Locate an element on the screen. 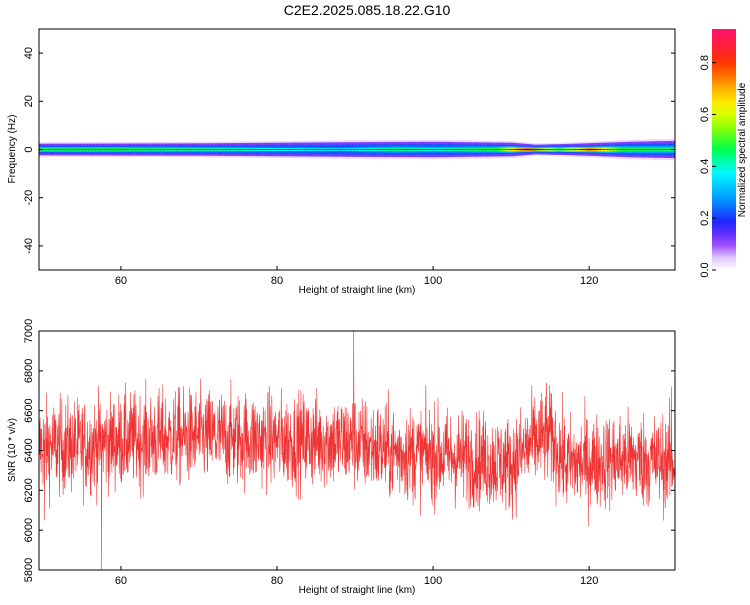 The width and height of the screenshot is (750, 605). snr-x-label: Height of straight line (km) is located at coordinates (357, 590).